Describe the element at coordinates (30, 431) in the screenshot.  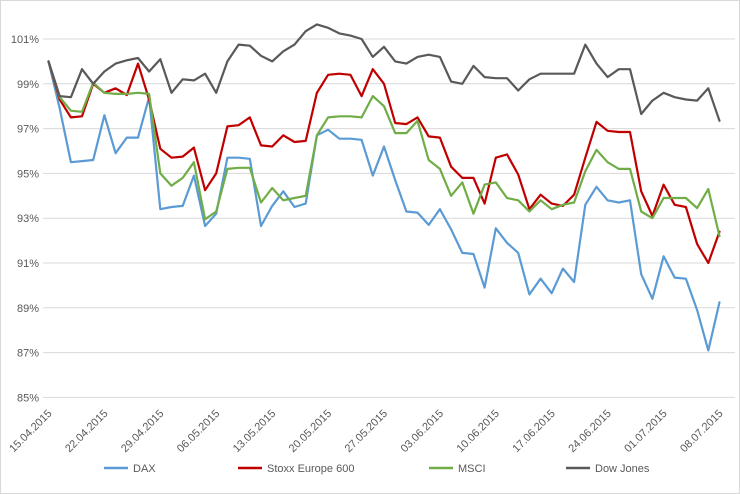
I see `x-axis-label: 15.04.2015` at that location.